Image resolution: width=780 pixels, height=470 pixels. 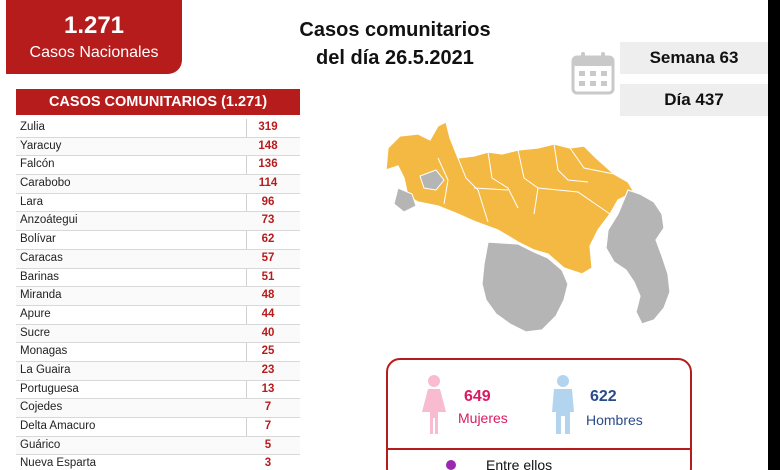 What do you see at coordinates (268, 183) in the screenshot?
I see `case-count: 114` at bounding box center [268, 183].